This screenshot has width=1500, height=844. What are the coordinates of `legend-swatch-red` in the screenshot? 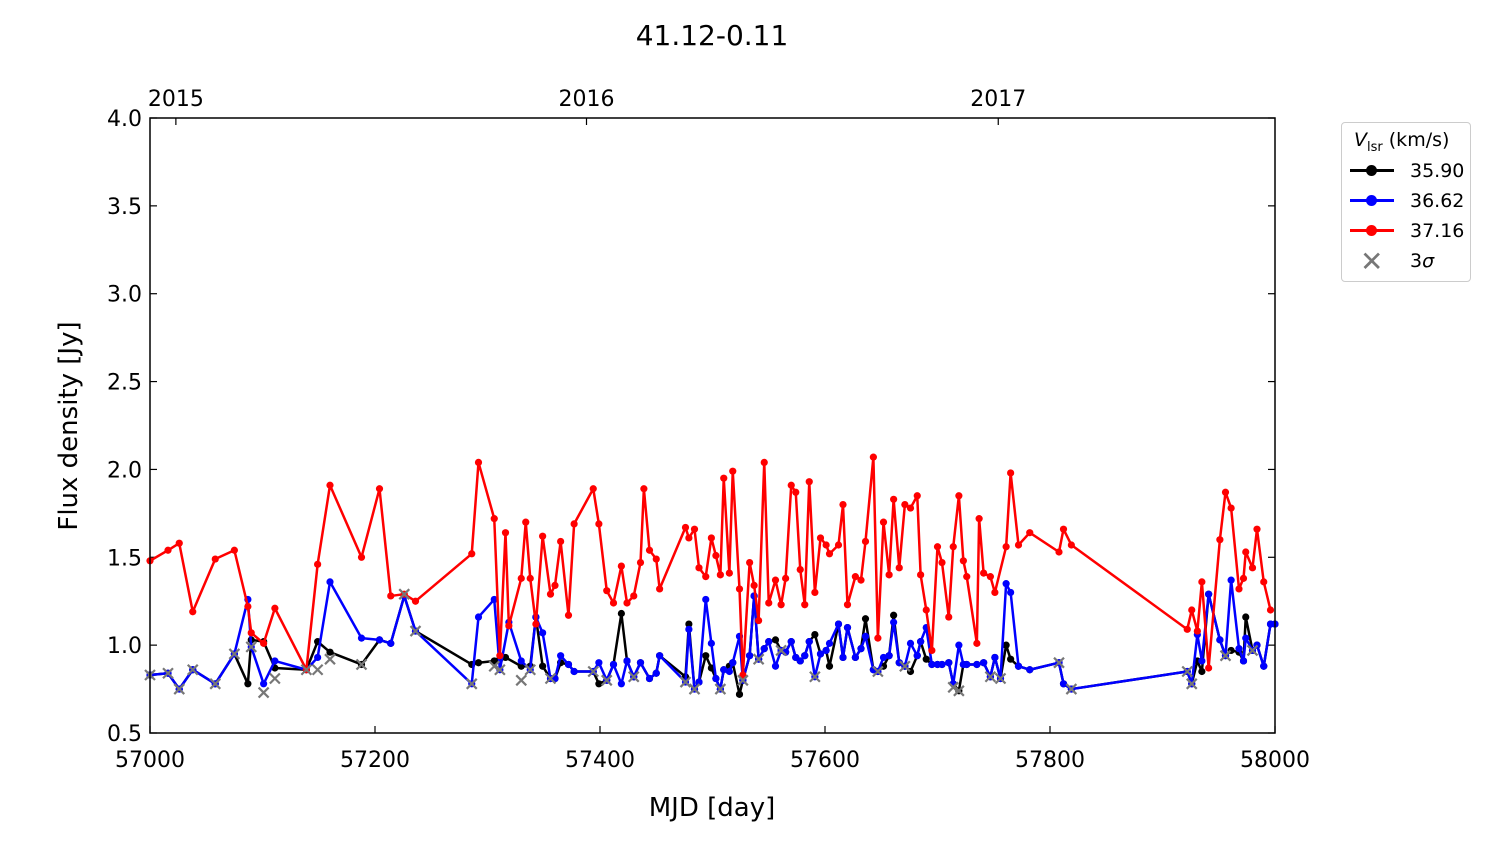 It's located at (1372, 231).